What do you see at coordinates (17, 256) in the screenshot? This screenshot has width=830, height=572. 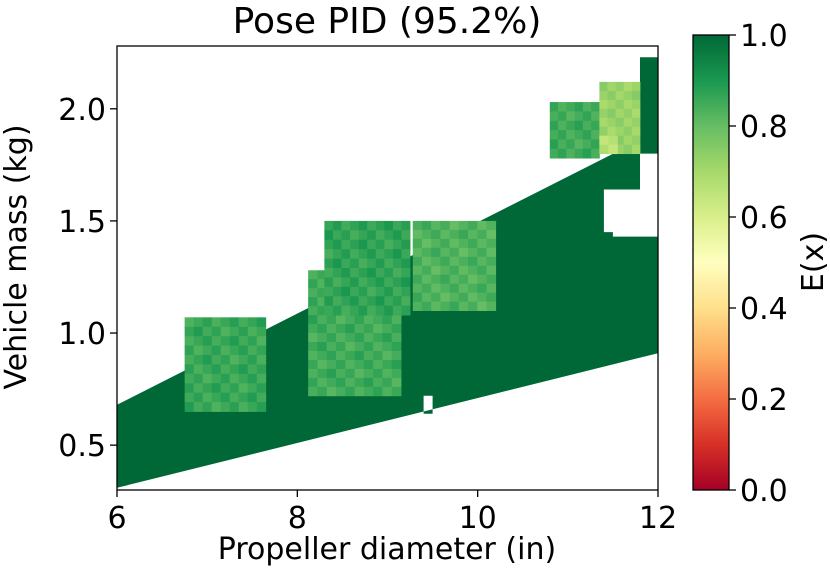 I see `y-axis-label: Vehicle mass (kg)` at bounding box center [17, 256].